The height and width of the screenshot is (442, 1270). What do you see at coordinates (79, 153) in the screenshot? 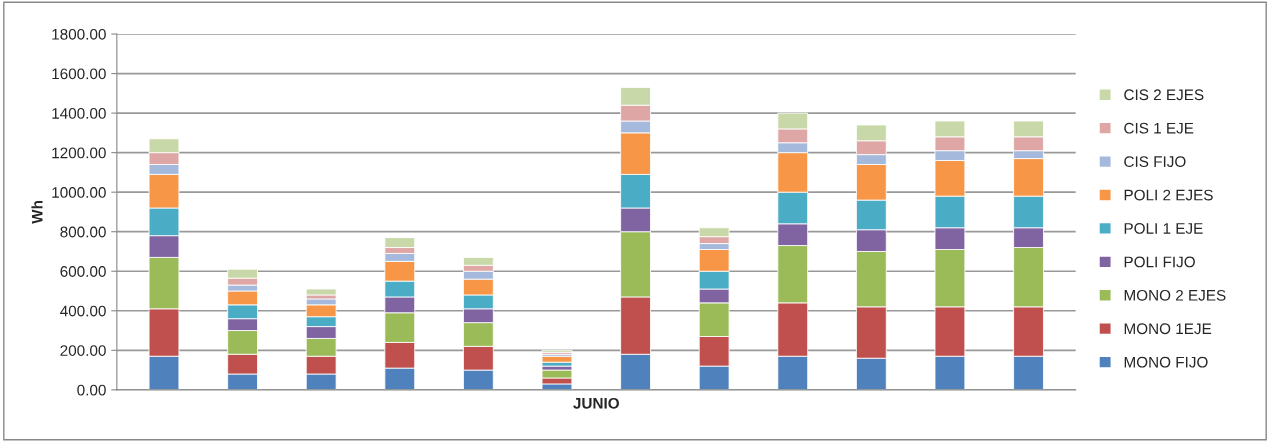
I see `y-tick-label: 1200.00` at bounding box center [79, 153].